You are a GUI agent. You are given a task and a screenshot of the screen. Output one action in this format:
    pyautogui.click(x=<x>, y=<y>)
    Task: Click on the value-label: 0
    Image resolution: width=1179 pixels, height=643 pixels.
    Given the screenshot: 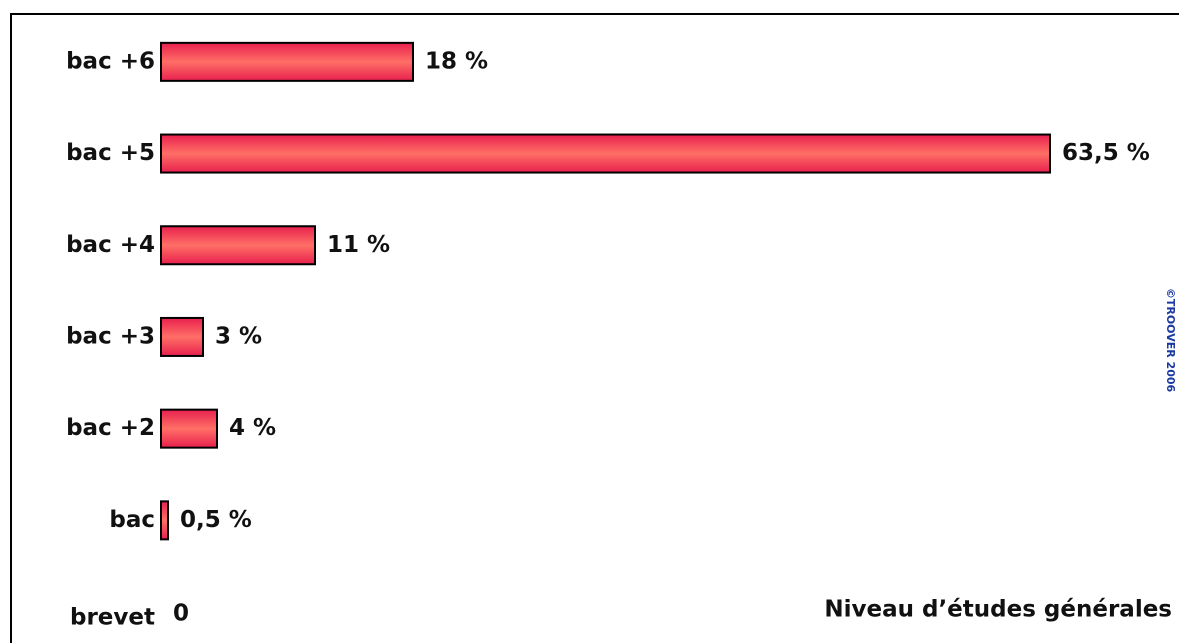 What is the action you would take?
    pyautogui.click(x=181, y=614)
    